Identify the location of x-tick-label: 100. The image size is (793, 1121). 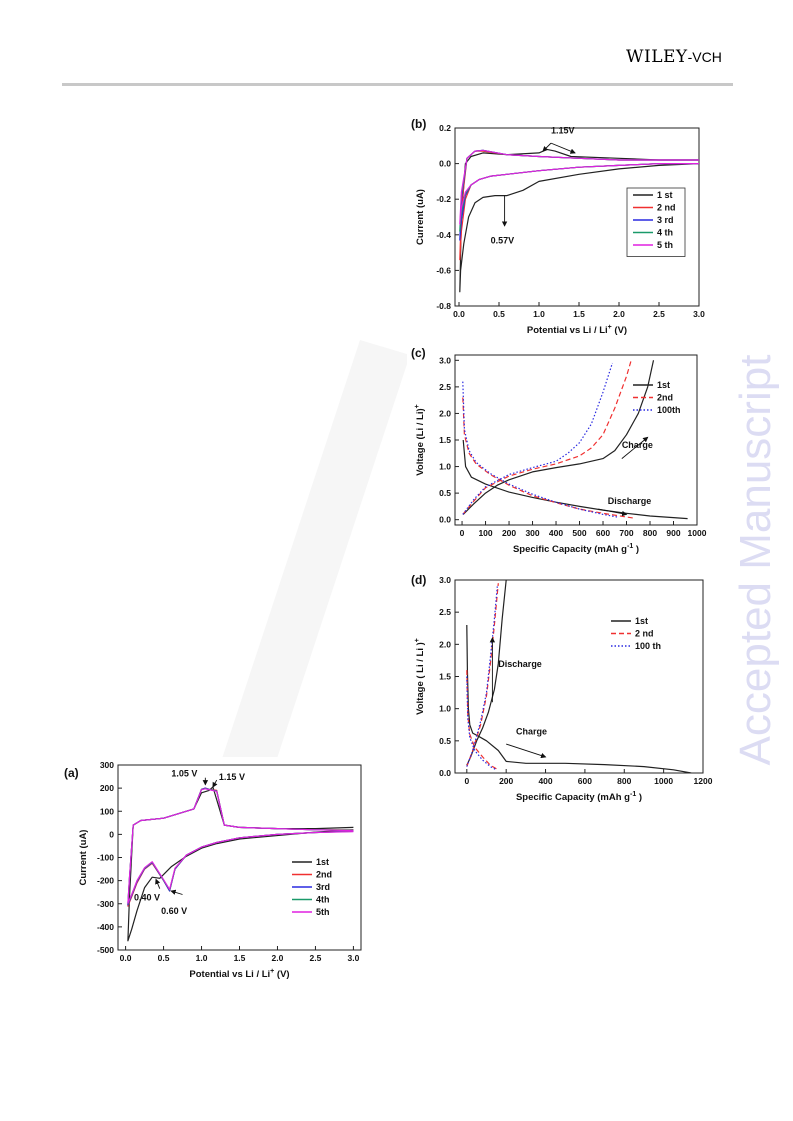
(485, 533).